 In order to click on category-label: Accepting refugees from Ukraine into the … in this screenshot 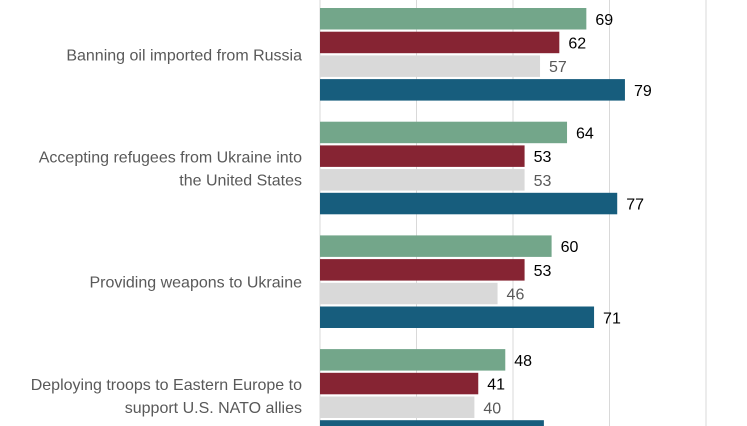, I will do `click(170, 170)`.